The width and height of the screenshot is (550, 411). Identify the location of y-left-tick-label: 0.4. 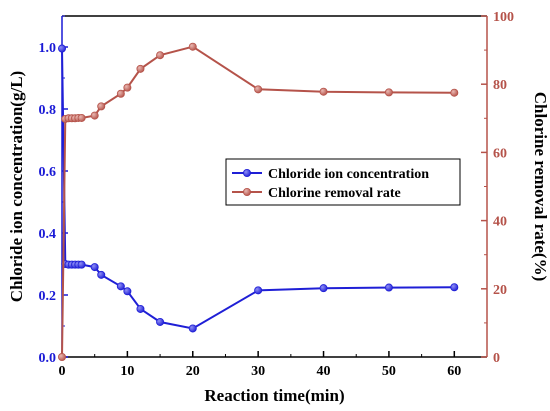
(48, 234).